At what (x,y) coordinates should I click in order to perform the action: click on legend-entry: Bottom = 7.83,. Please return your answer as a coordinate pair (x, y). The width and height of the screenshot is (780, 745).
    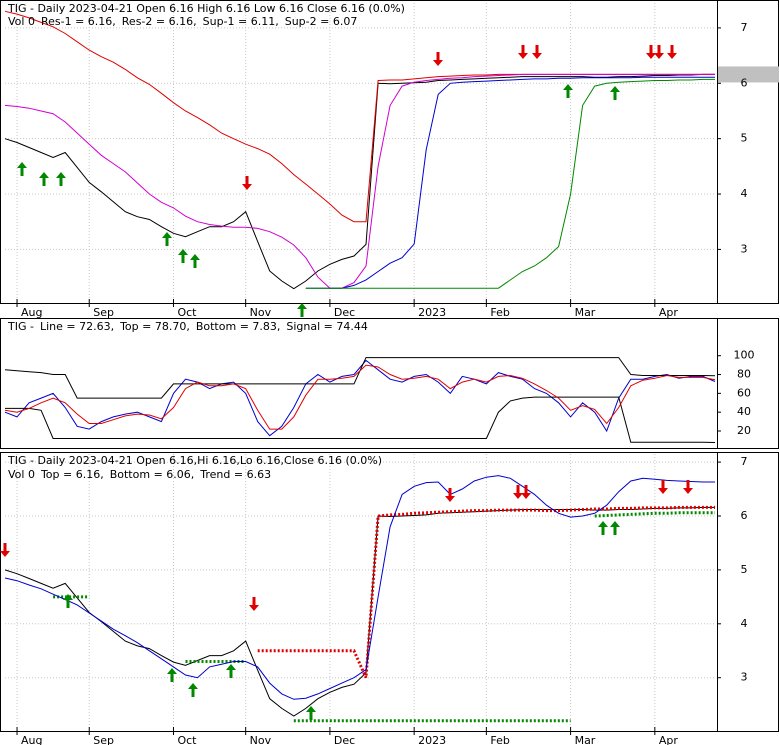
    Looking at the image, I should click on (238, 326).